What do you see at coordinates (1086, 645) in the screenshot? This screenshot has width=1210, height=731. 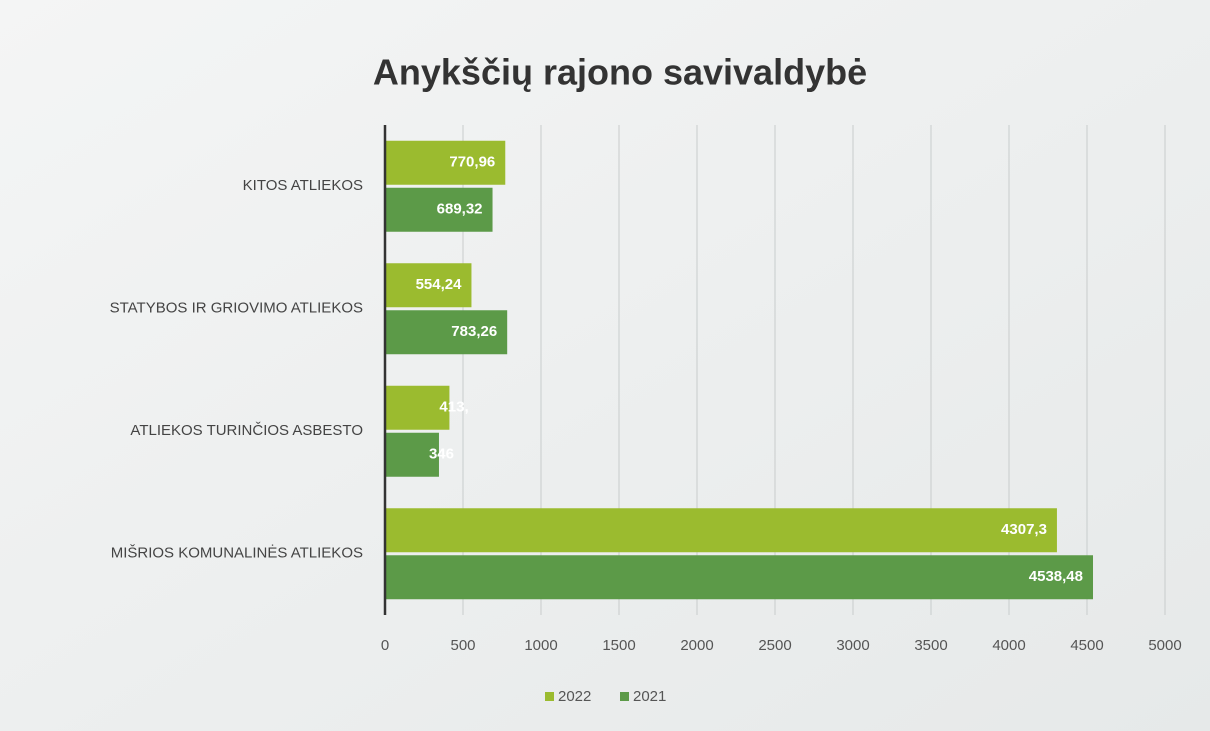 I see `x-tick-label: 4500` at bounding box center [1086, 645].